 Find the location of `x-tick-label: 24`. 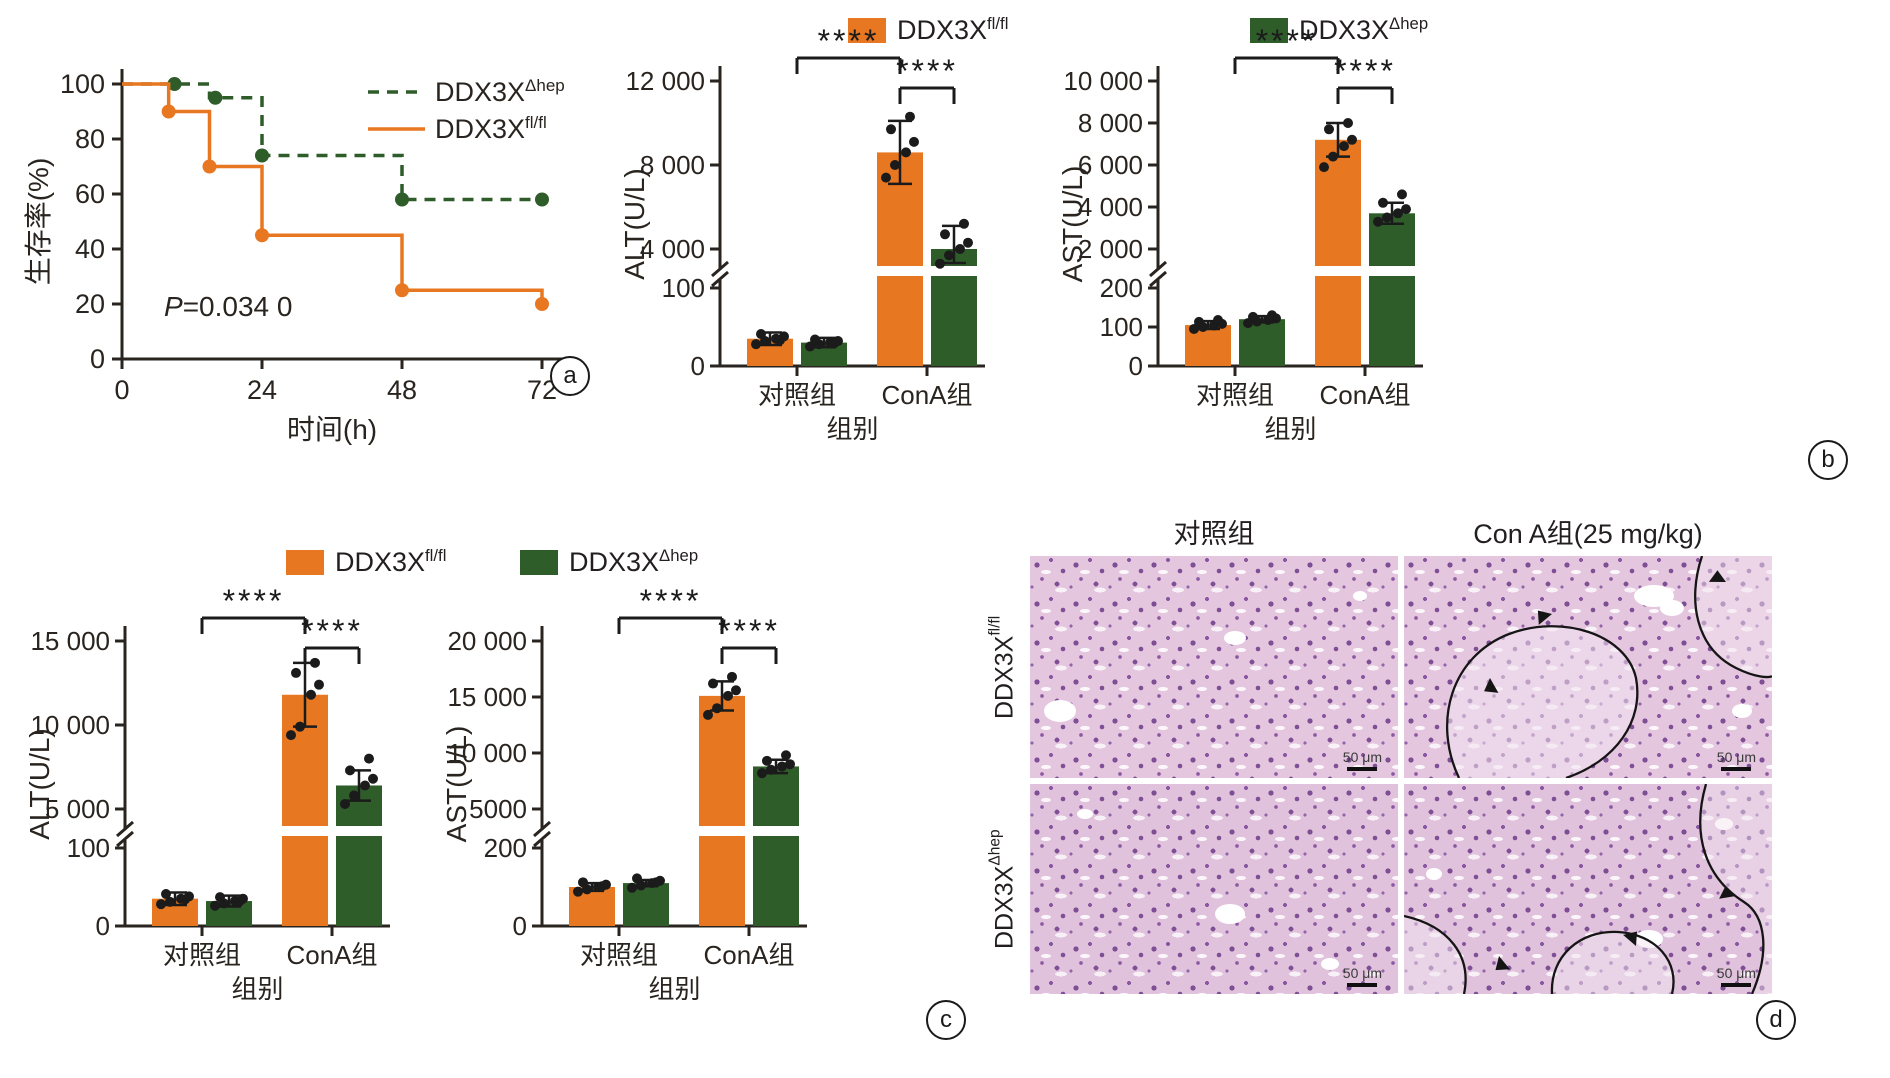

x-tick-label: 24 is located at coordinates (262, 390).